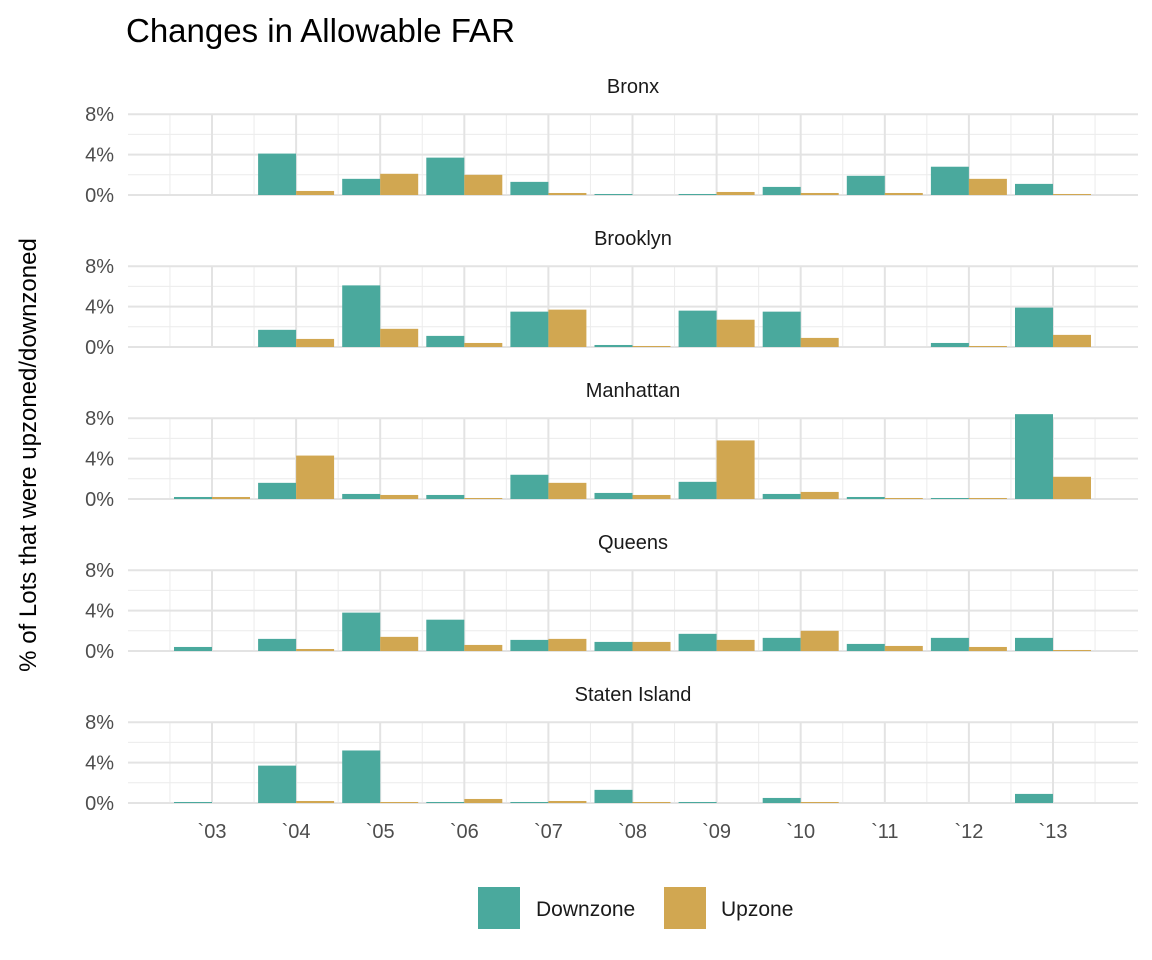  Describe the element at coordinates (212, 832) in the screenshot. I see `x-tick-label: `03` at that location.